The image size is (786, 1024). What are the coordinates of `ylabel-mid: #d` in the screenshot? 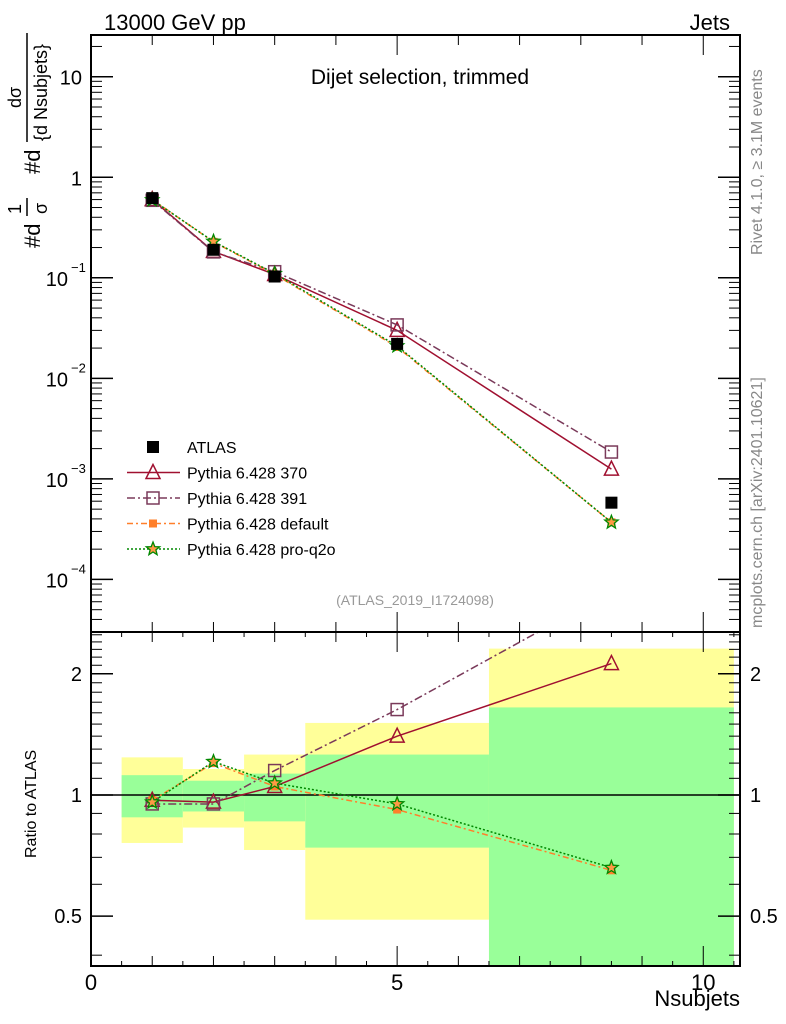 It's located at (32, 162).